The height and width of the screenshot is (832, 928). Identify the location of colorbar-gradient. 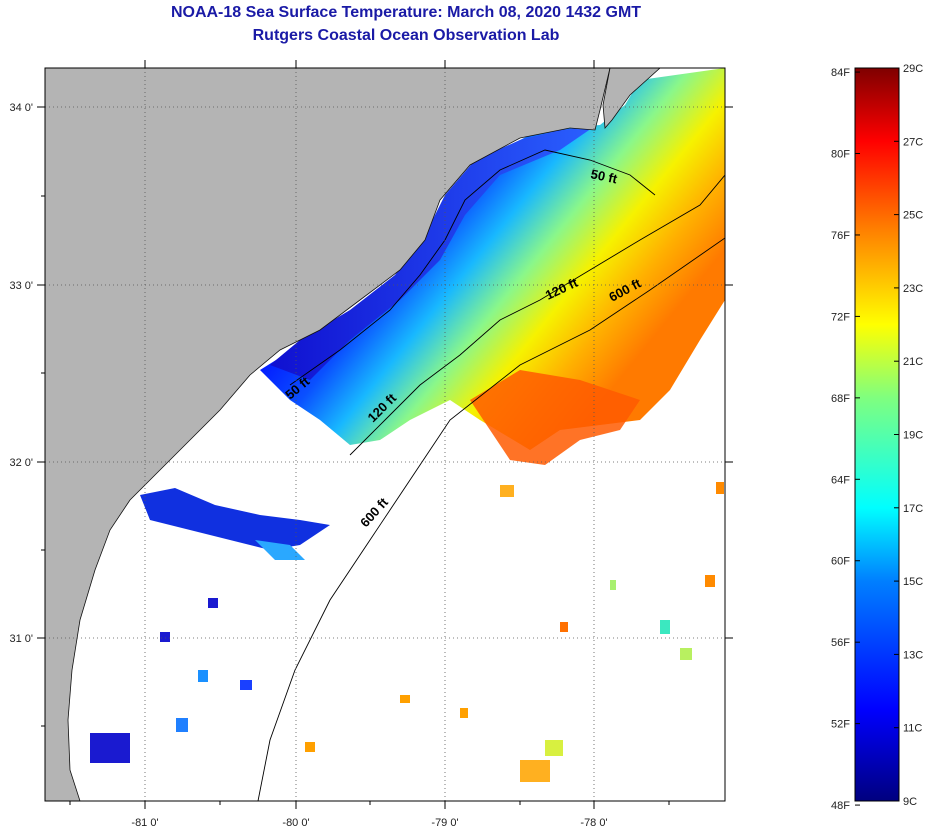
(877, 434).